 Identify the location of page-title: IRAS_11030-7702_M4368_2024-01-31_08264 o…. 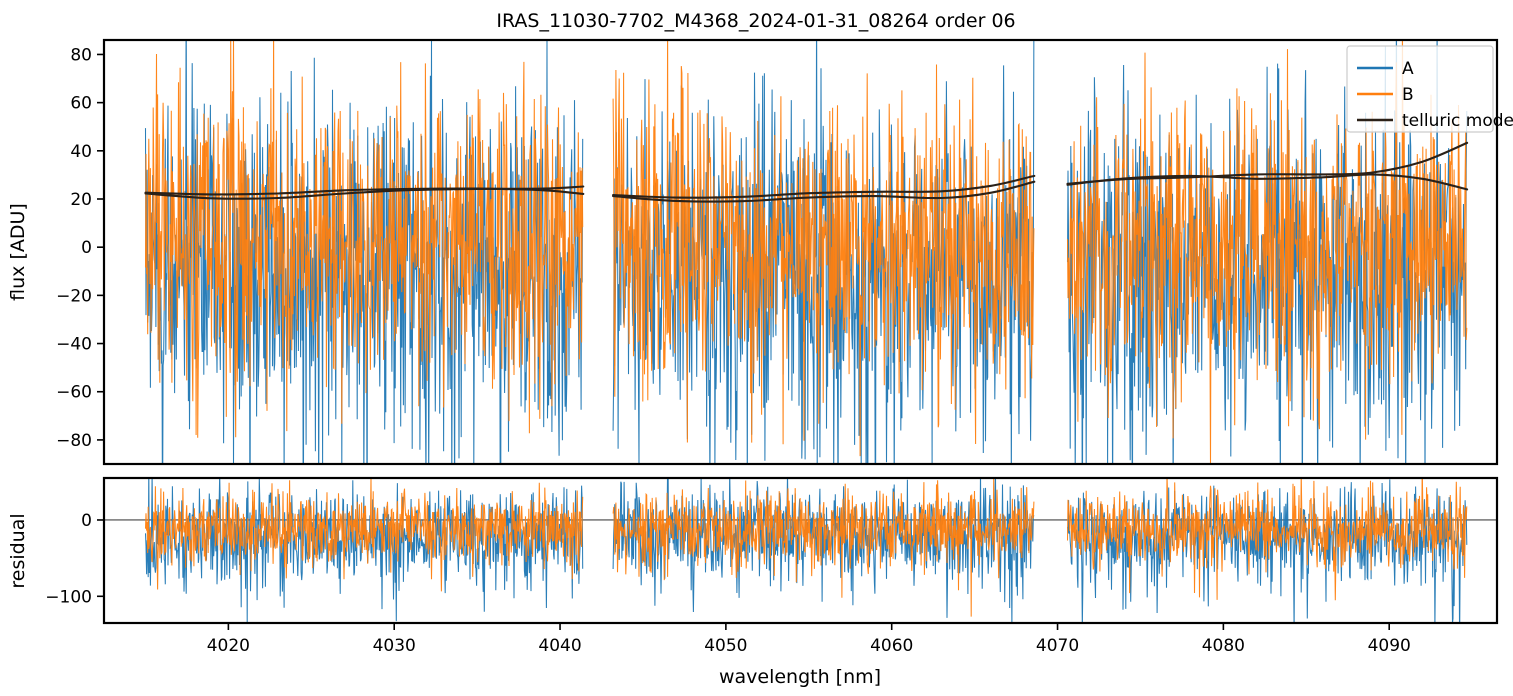
(755, 21).